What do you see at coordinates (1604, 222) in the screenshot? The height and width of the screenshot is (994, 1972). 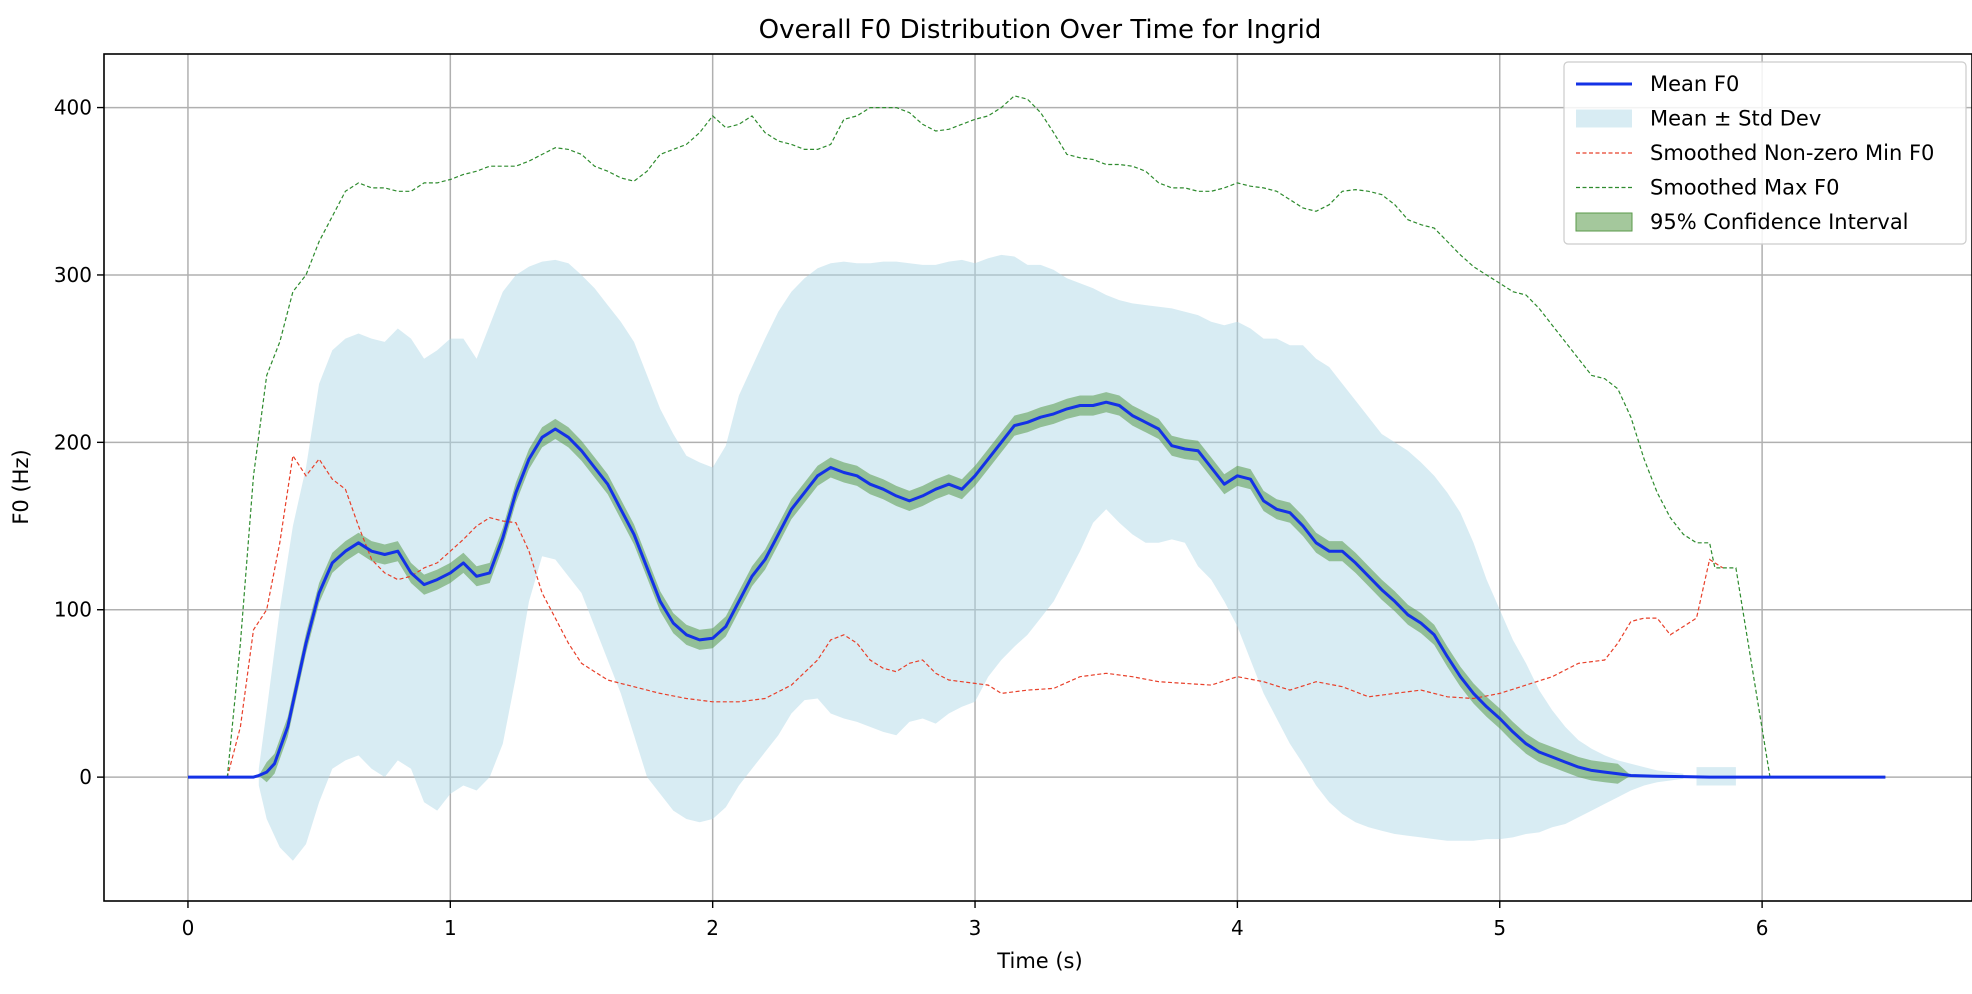 I see `legend-handle-ci` at bounding box center [1604, 222].